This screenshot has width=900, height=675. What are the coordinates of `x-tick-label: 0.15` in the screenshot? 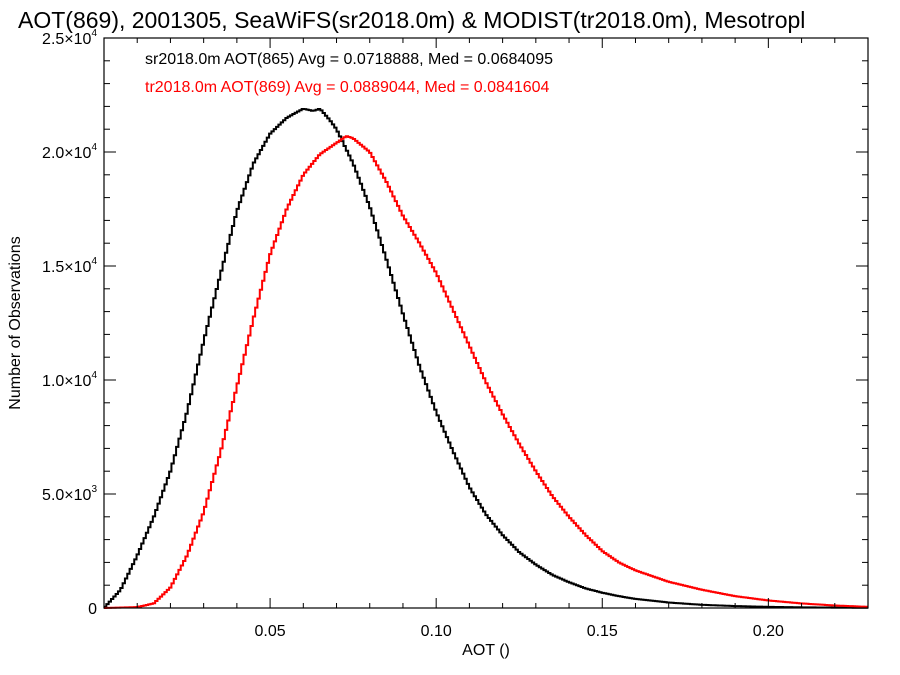 It's located at (602, 631).